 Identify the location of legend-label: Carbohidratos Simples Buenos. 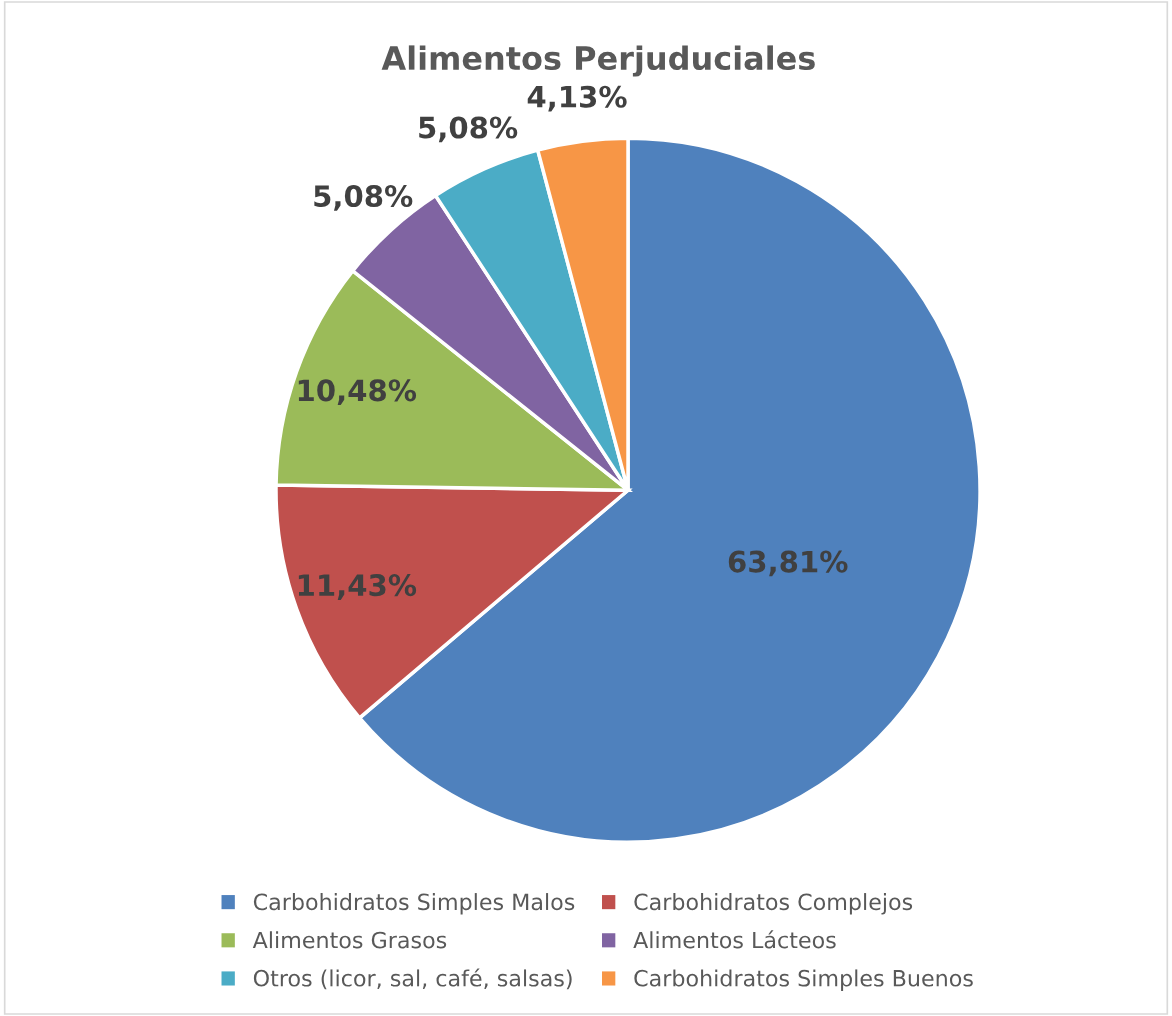
(803, 980).